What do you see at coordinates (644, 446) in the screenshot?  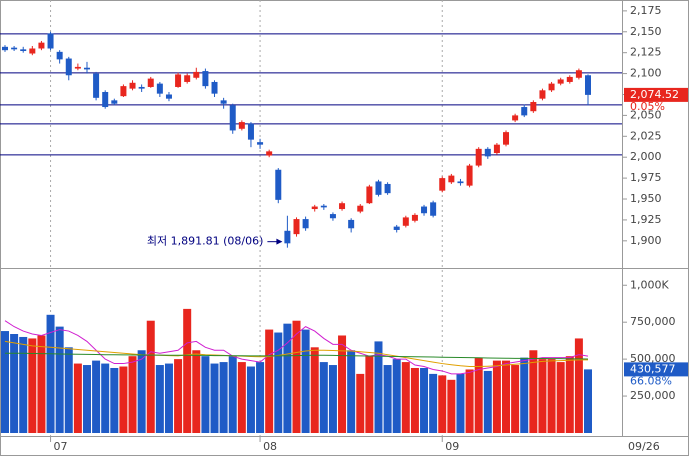 I see `last-date-label: 09/26` at bounding box center [644, 446].